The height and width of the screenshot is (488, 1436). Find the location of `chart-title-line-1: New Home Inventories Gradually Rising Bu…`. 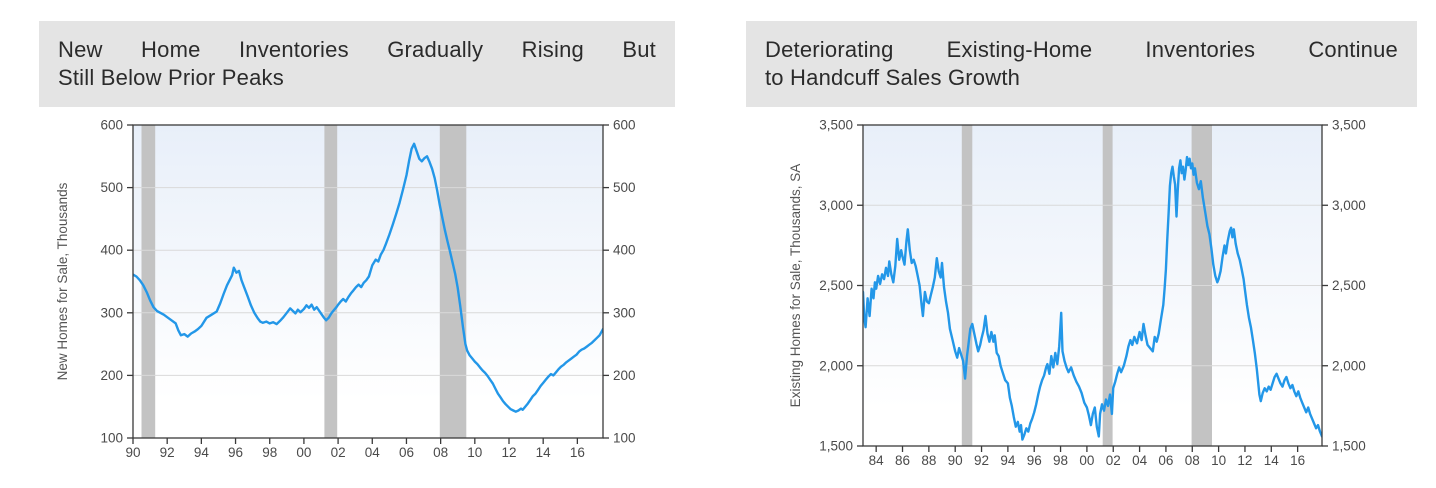

chart-title-line-1: New Home Inventories Gradually Rising Bu… is located at coordinates (357, 49).